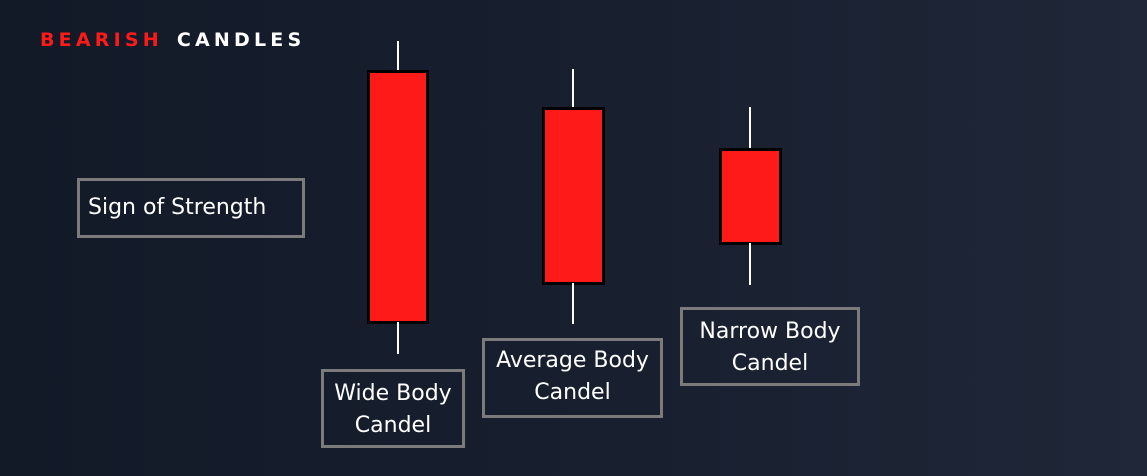 The image size is (1147, 476). What do you see at coordinates (398, 56) in the screenshot?
I see `wide-candle-upper-wick` at bounding box center [398, 56].